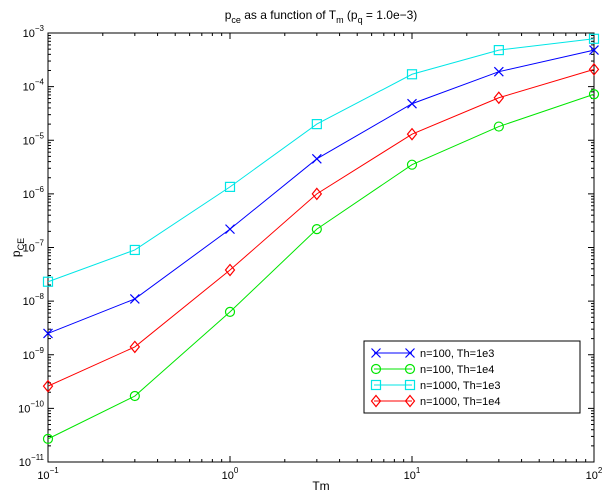 The image size is (603, 500). Describe the element at coordinates (40, 189) in the screenshot. I see `y-tick-label-exponent: −6` at that location.